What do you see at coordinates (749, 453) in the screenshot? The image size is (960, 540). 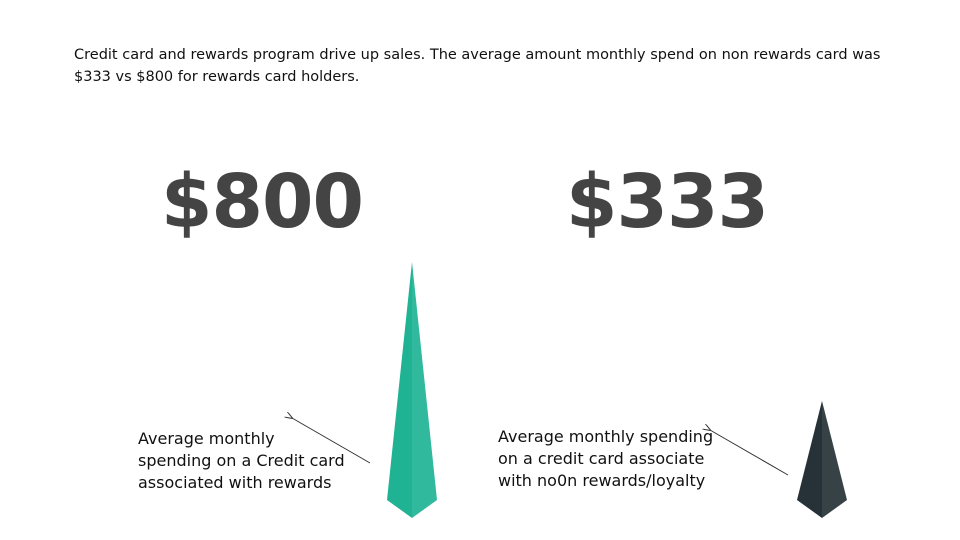 I see `non-rewards-pointer-arrow` at bounding box center [749, 453].